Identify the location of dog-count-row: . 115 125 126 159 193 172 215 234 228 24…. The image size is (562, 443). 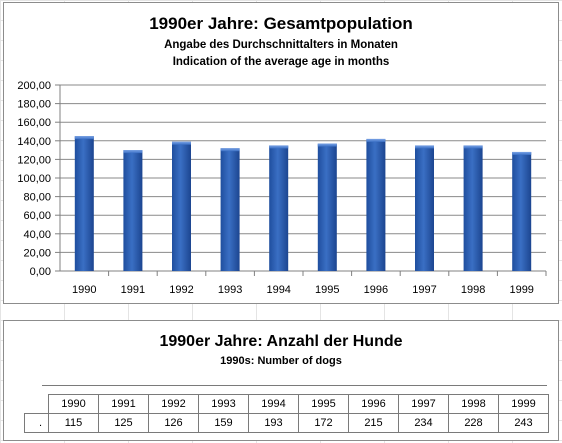
(286, 423).